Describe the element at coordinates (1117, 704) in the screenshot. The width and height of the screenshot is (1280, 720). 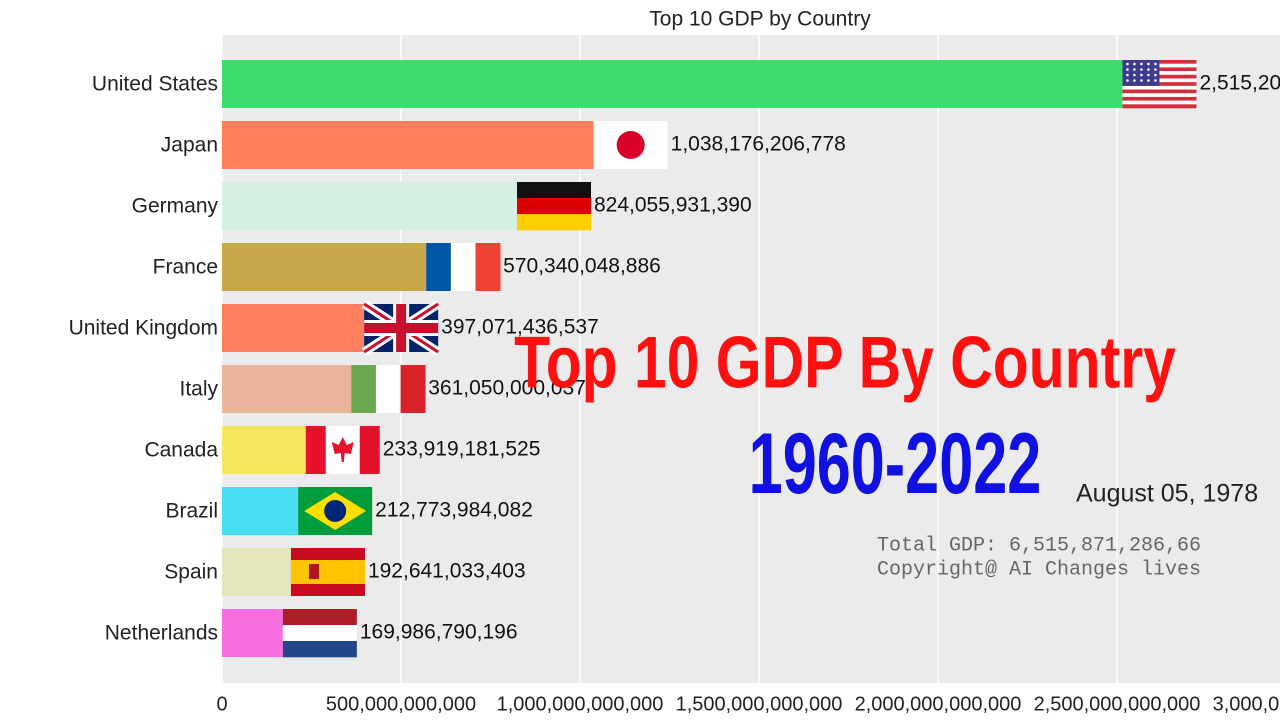
I see `x-tick-label: 2,500,000,000,000` at that location.